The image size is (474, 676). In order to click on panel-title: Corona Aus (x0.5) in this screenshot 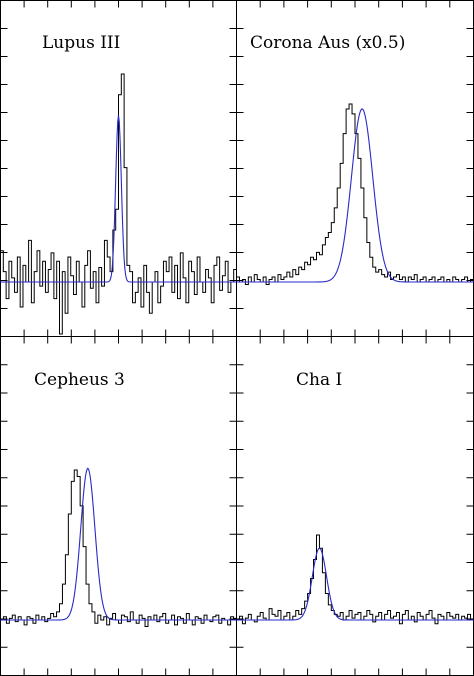, I will do `click(327, 43)`.